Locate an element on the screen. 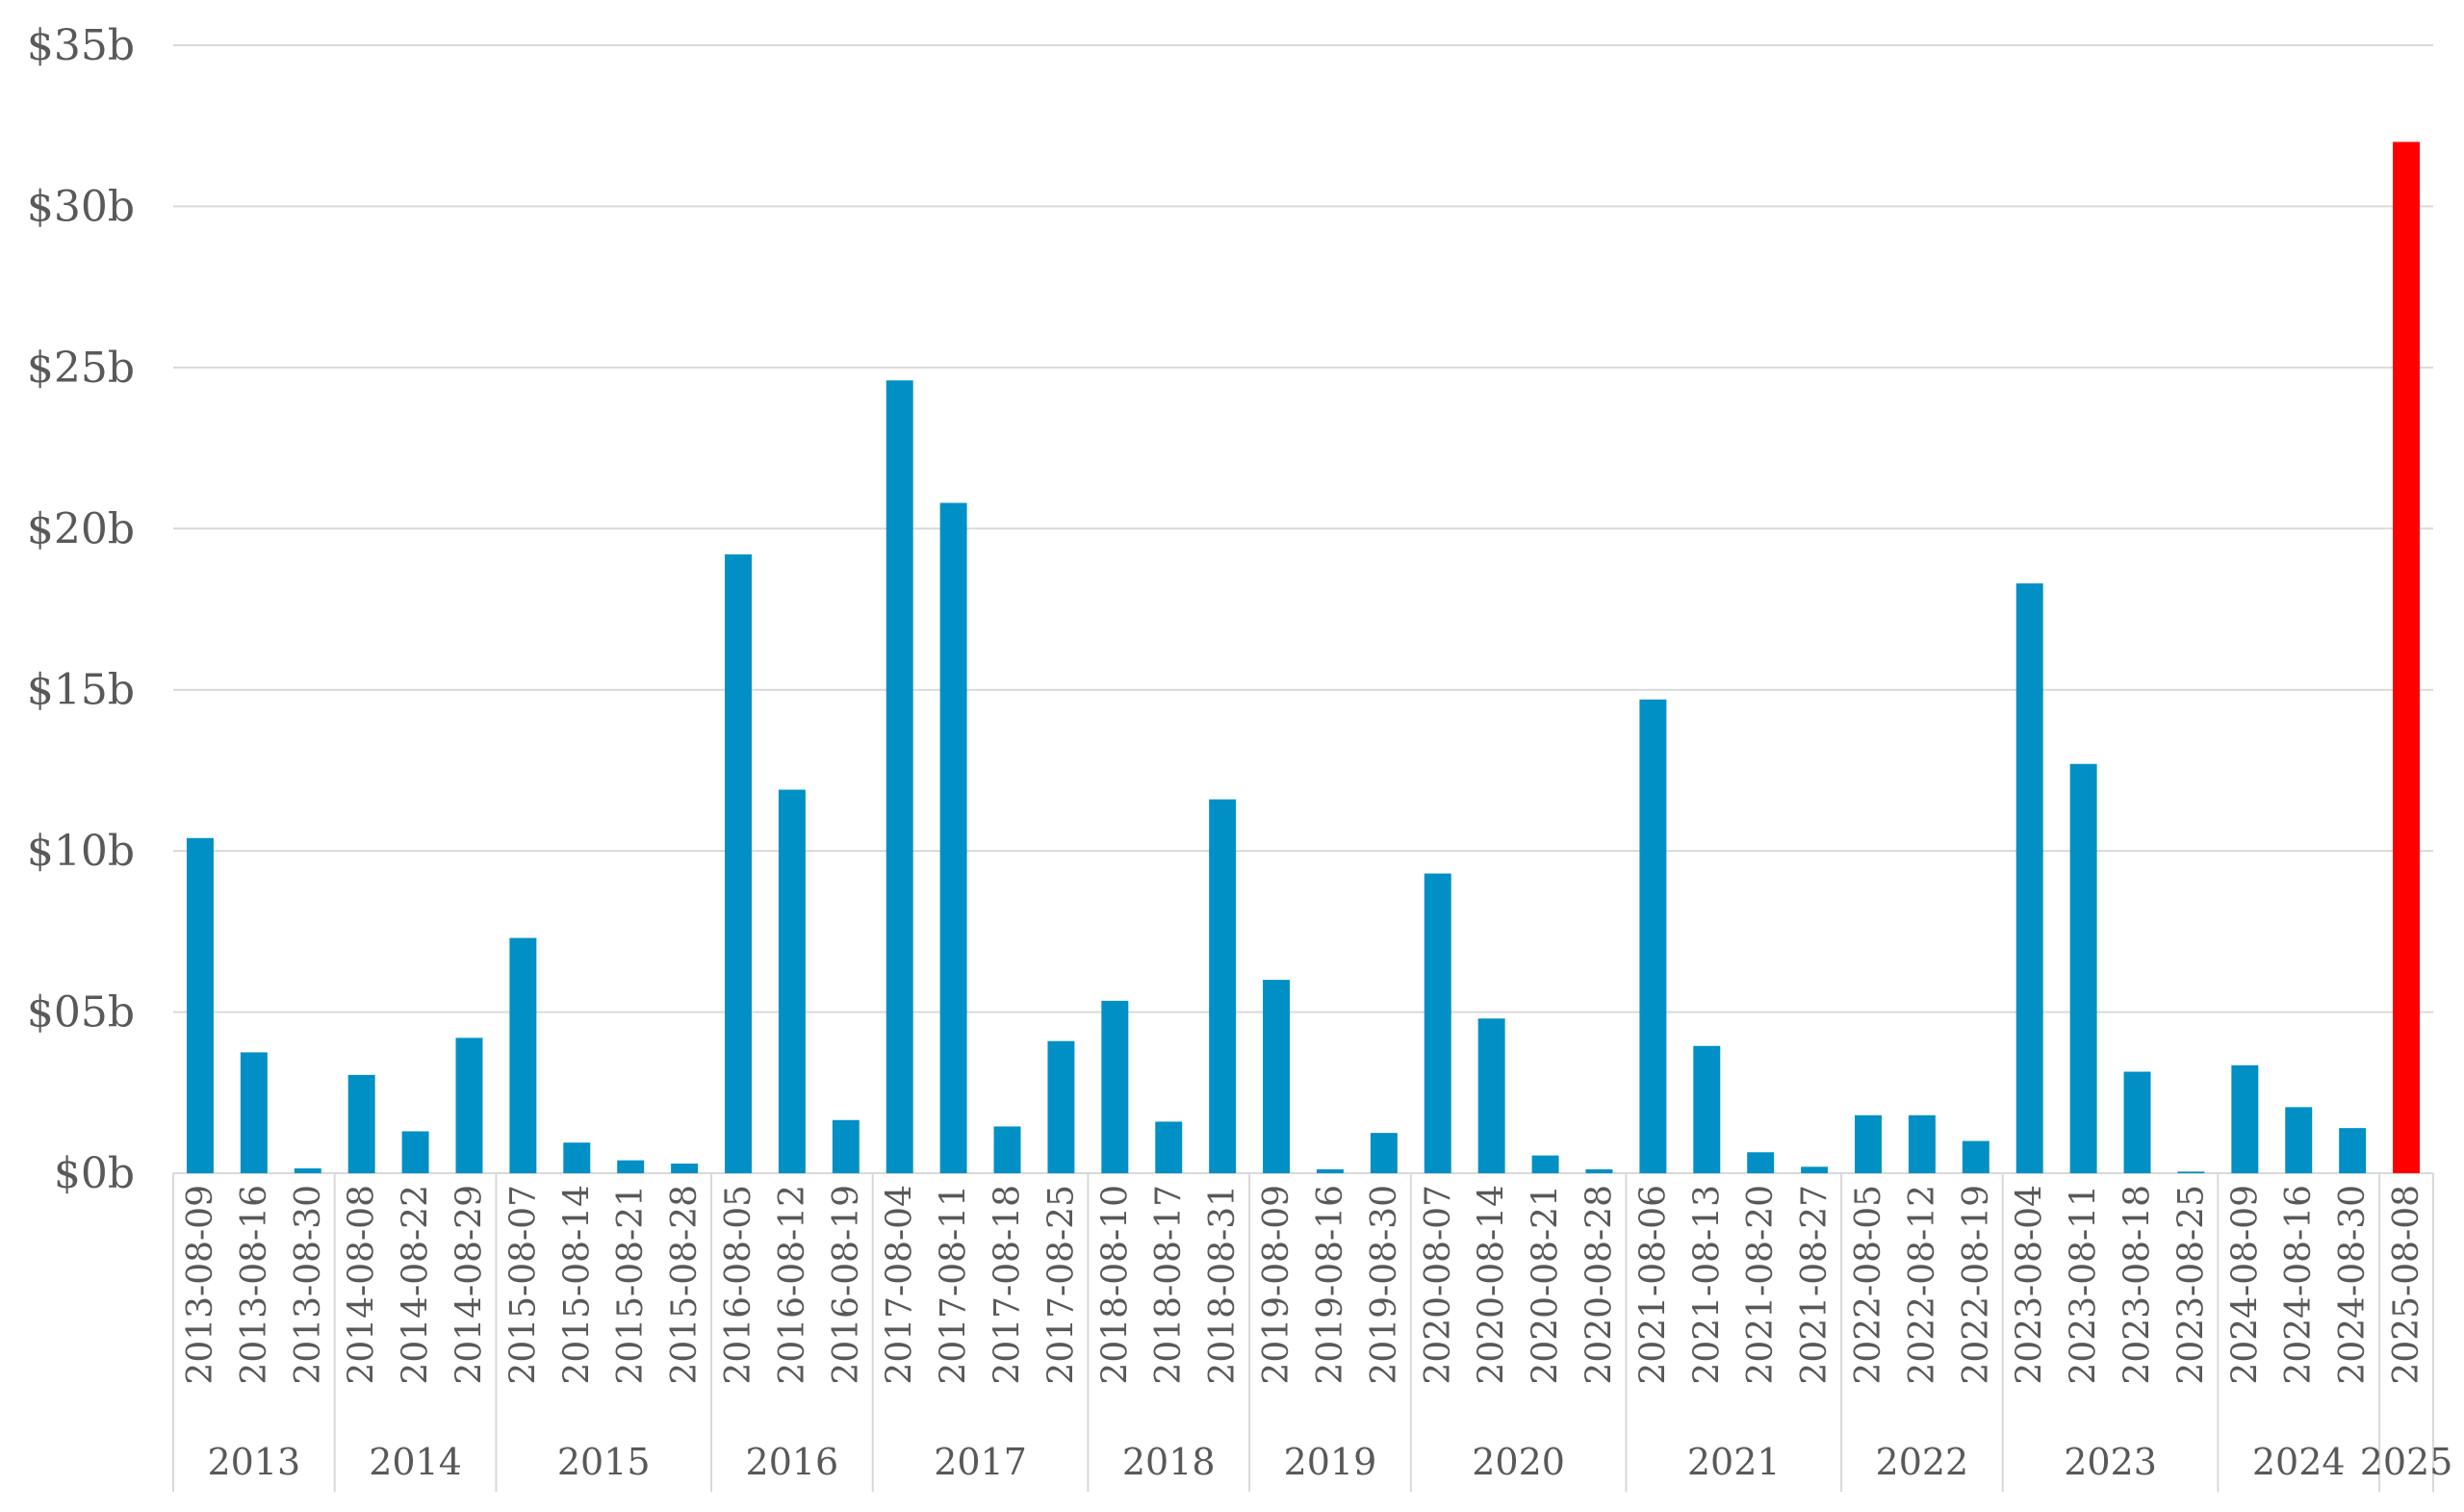  x-tick-label: 2018-08-17 is located at coordinates (1169, 1285).